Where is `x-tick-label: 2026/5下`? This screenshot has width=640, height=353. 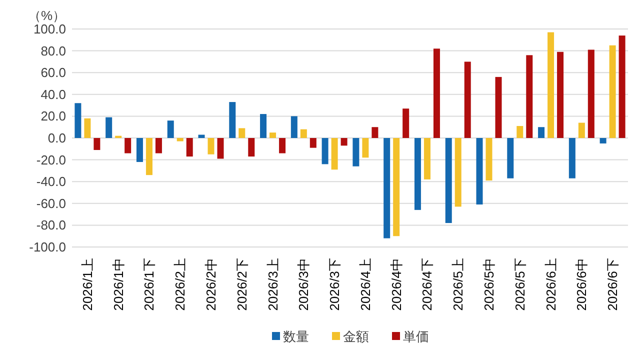 x-tick-label: 2026/5下 is located at coordinates (520, 284).